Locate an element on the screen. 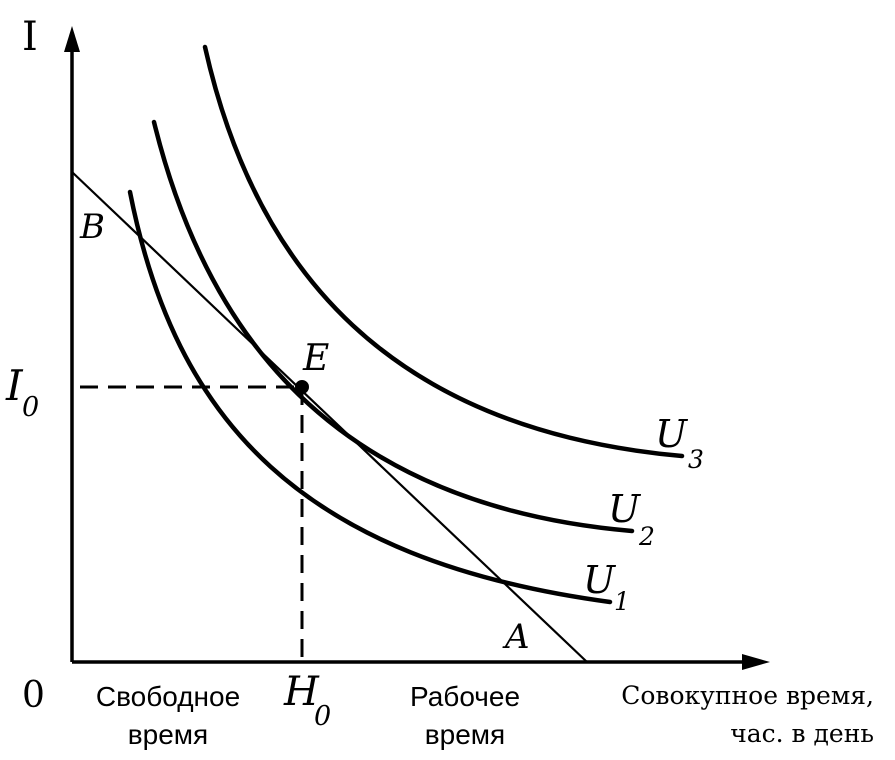  free-time-label-line2: время is located at coordinates (168, 734).